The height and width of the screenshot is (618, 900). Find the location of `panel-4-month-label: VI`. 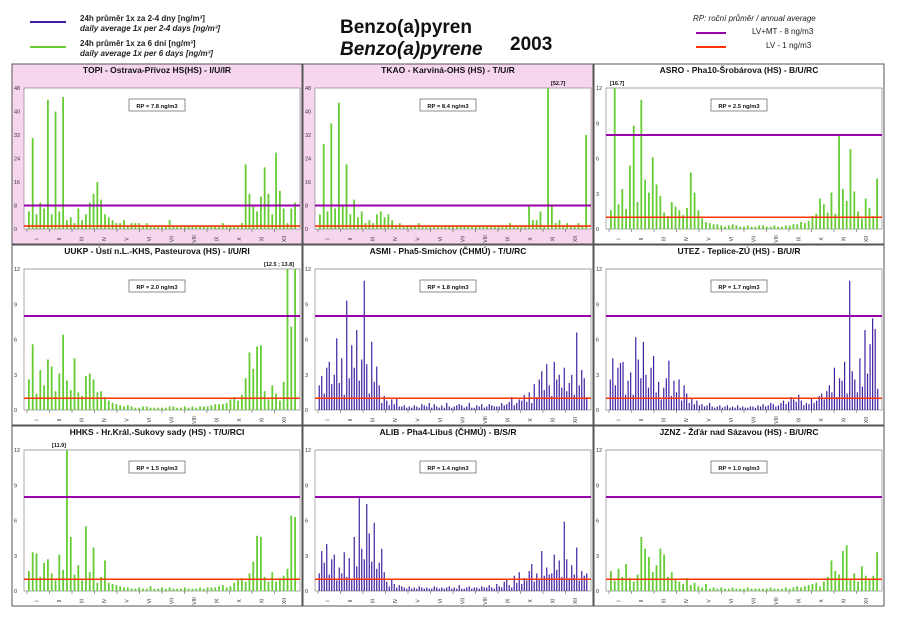

panel-4-month-label: VI is located at coordinates (150, 420).